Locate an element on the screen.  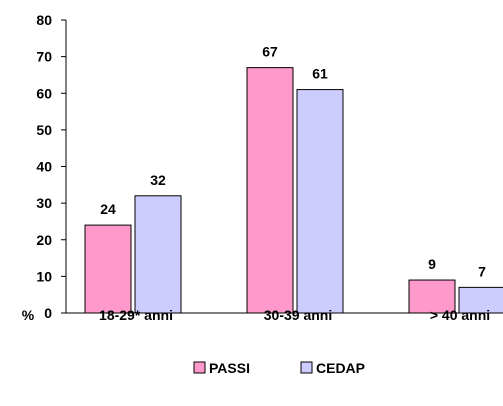
y-tick-labels: 0 10 20 30 40 50 60 70 80 is located at coordinates (44, 166).